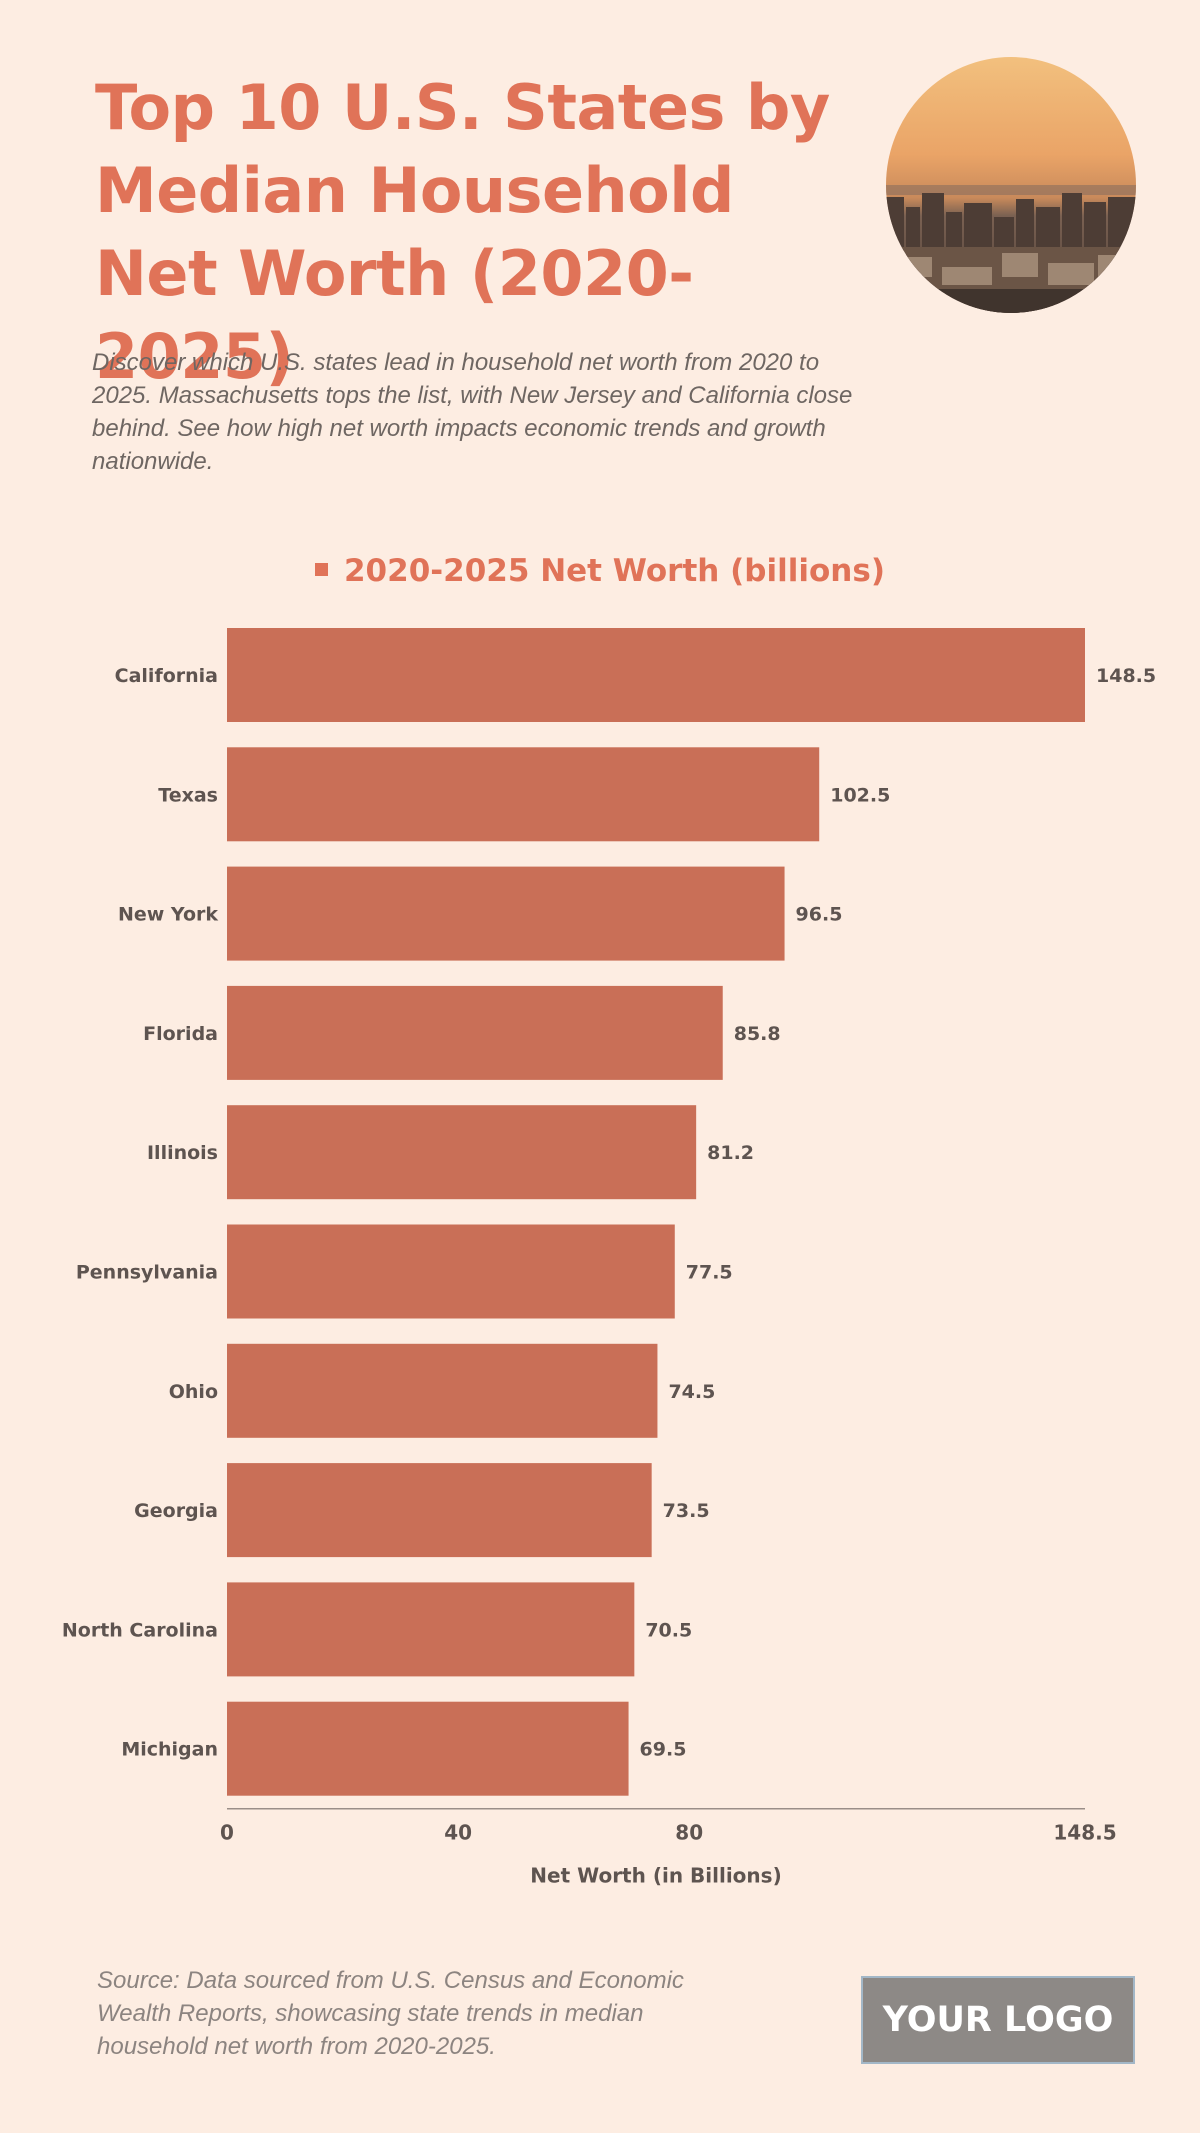 The image size is (1200, 2133). What do you see at coordinates (614, 571) in the screenshot?
I see `legend-label: 2020-2025 Net Worth (billions)` at bounding box center [614, 571].